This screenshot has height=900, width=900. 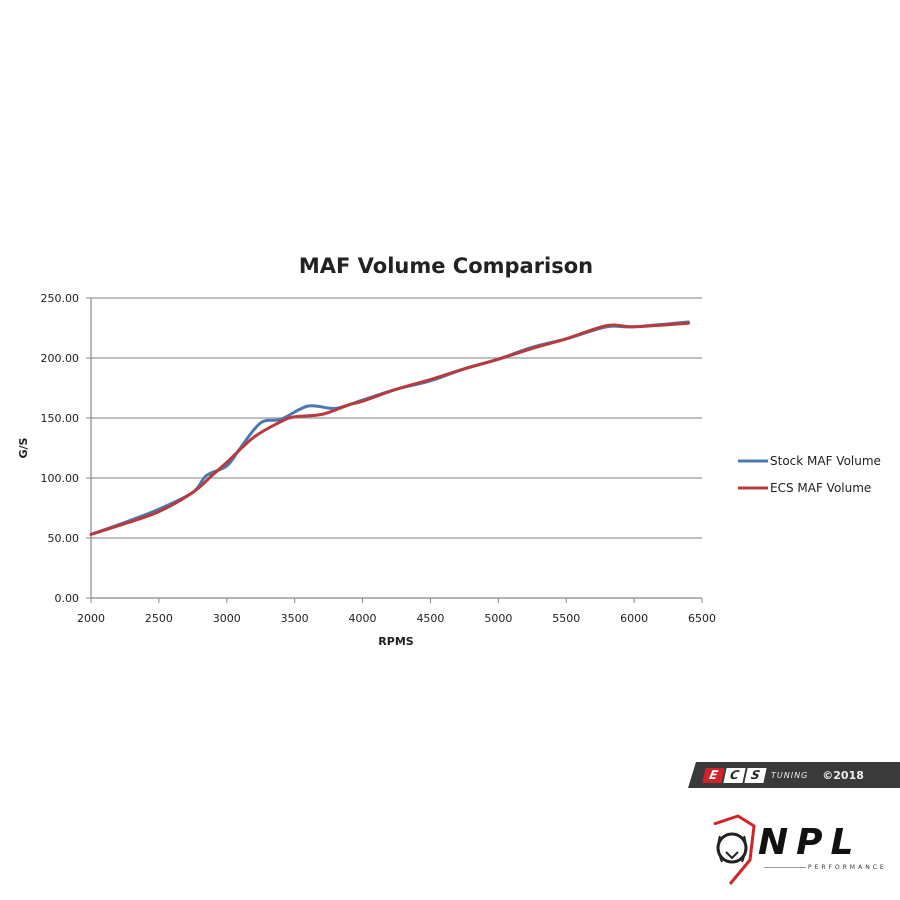 I want to click on x-tick-label: 4000, so click(x=363, y=618).